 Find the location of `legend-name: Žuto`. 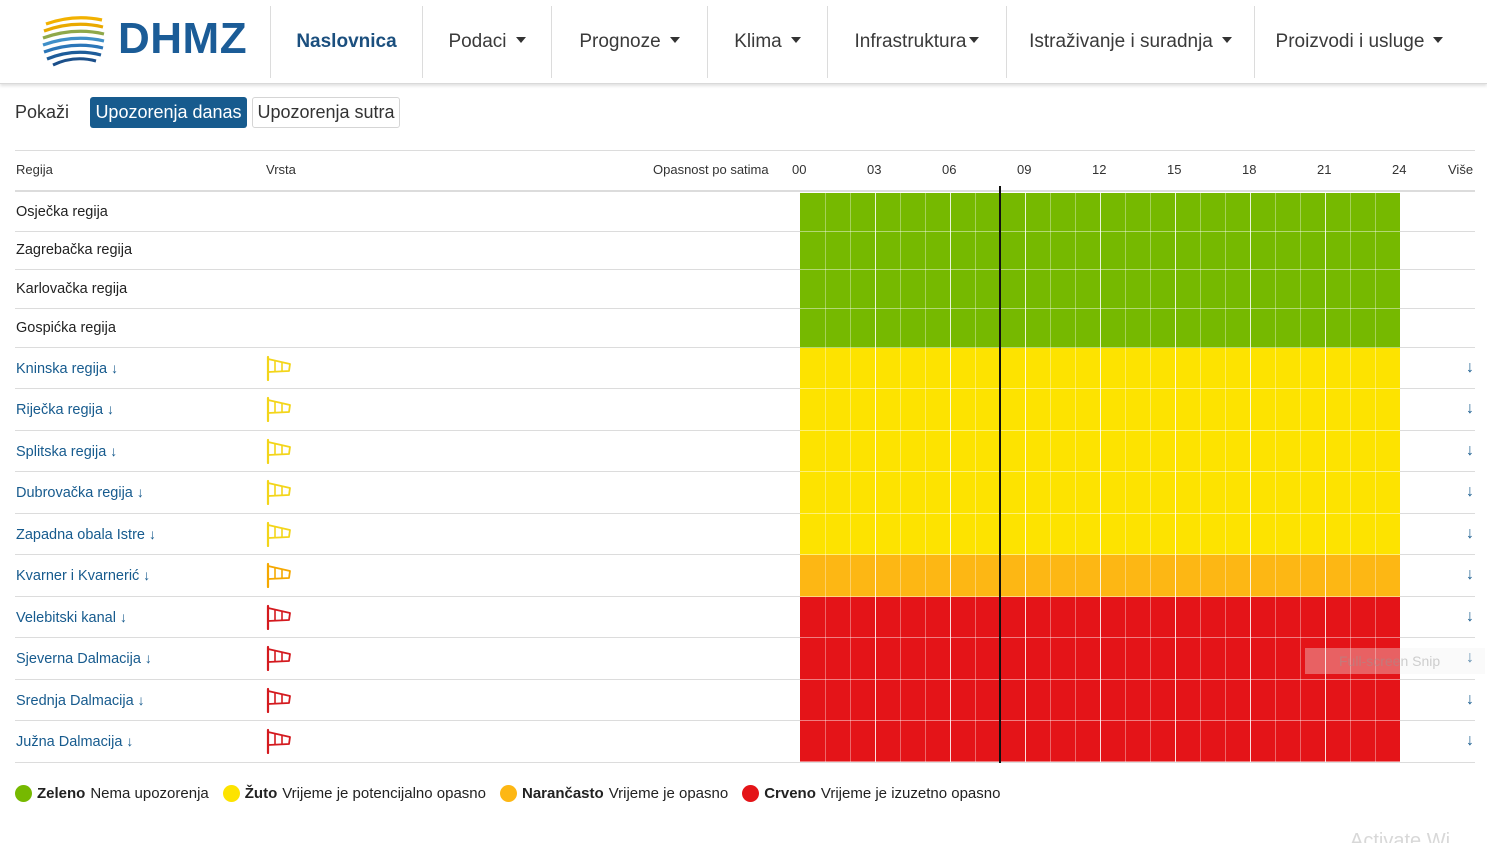

legend-name: Žuto is located at coordinates (261, 793).